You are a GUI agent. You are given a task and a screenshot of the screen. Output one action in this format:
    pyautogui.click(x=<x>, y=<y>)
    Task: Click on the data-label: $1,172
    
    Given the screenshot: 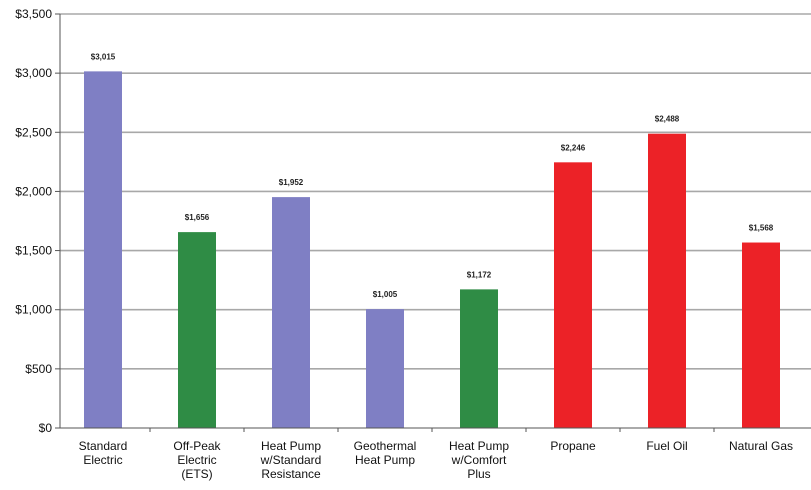 What is the action you would take?
    pyautogui.click(x=479, y=274)
    